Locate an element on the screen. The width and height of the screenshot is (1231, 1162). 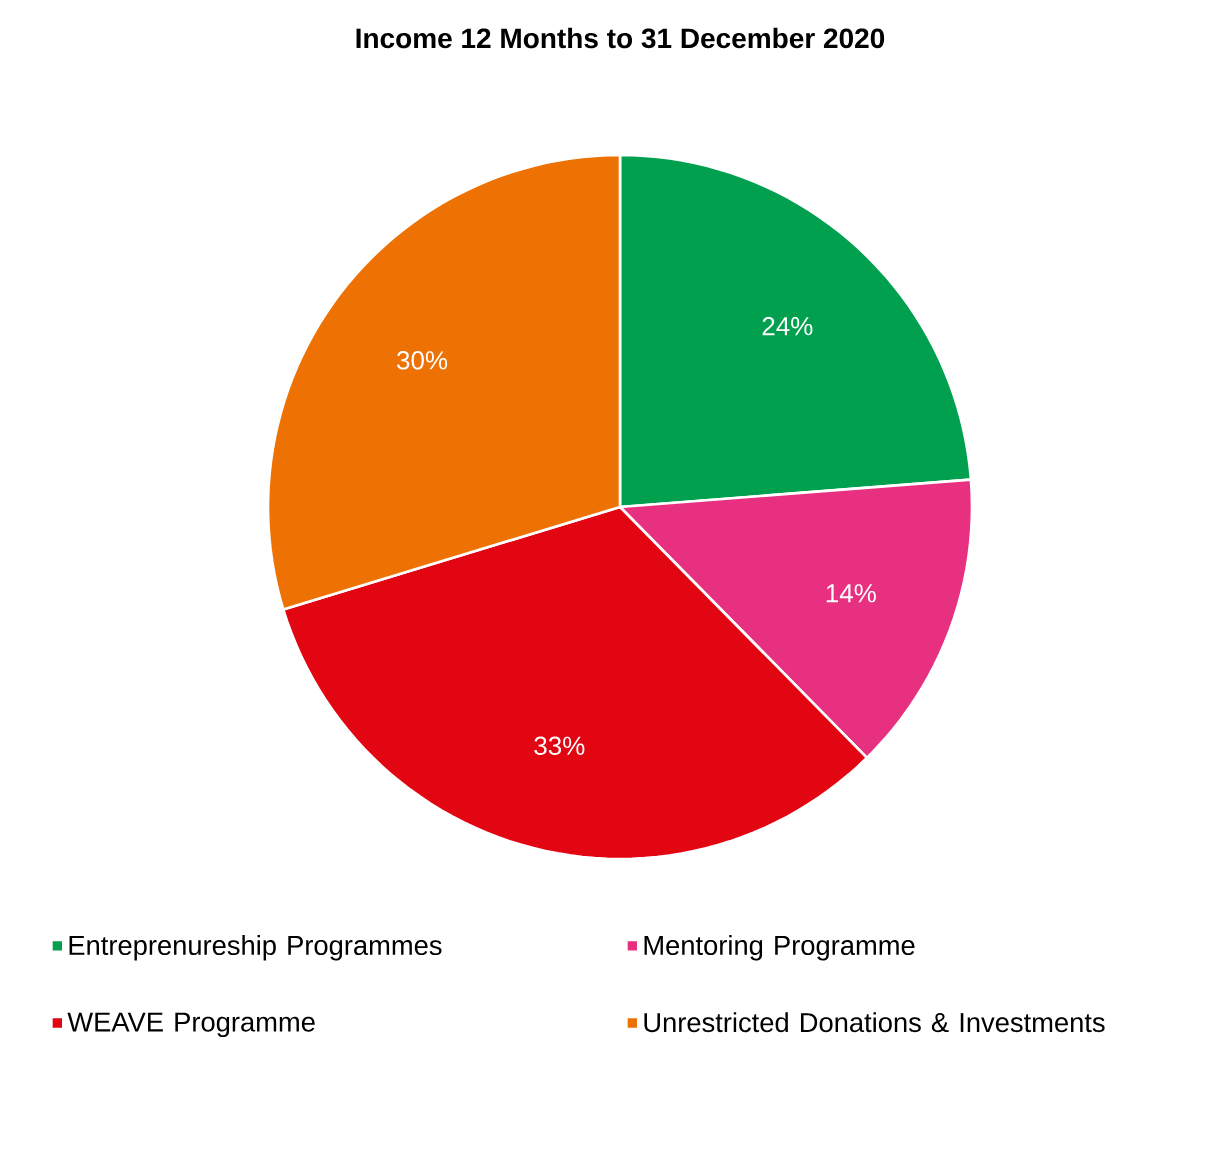
data-label: 33% is located at coordinates (559, 745).